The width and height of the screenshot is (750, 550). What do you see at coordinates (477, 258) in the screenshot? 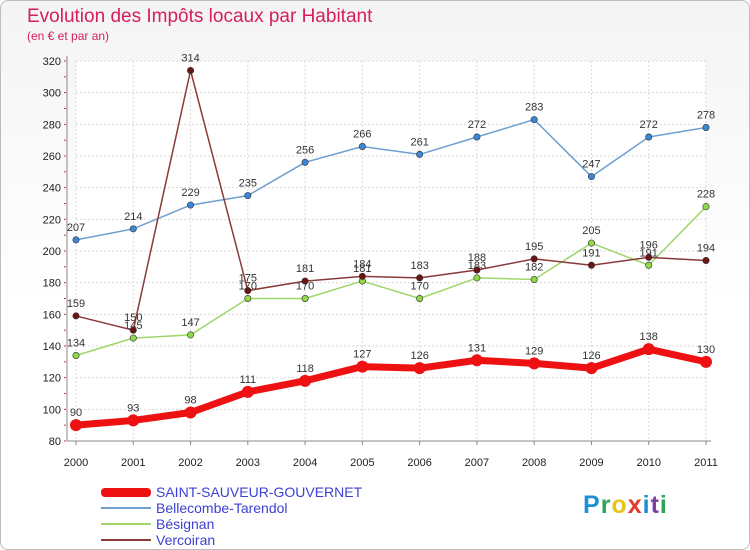
I see `data-label: 188` at bounding box center [477, 258].